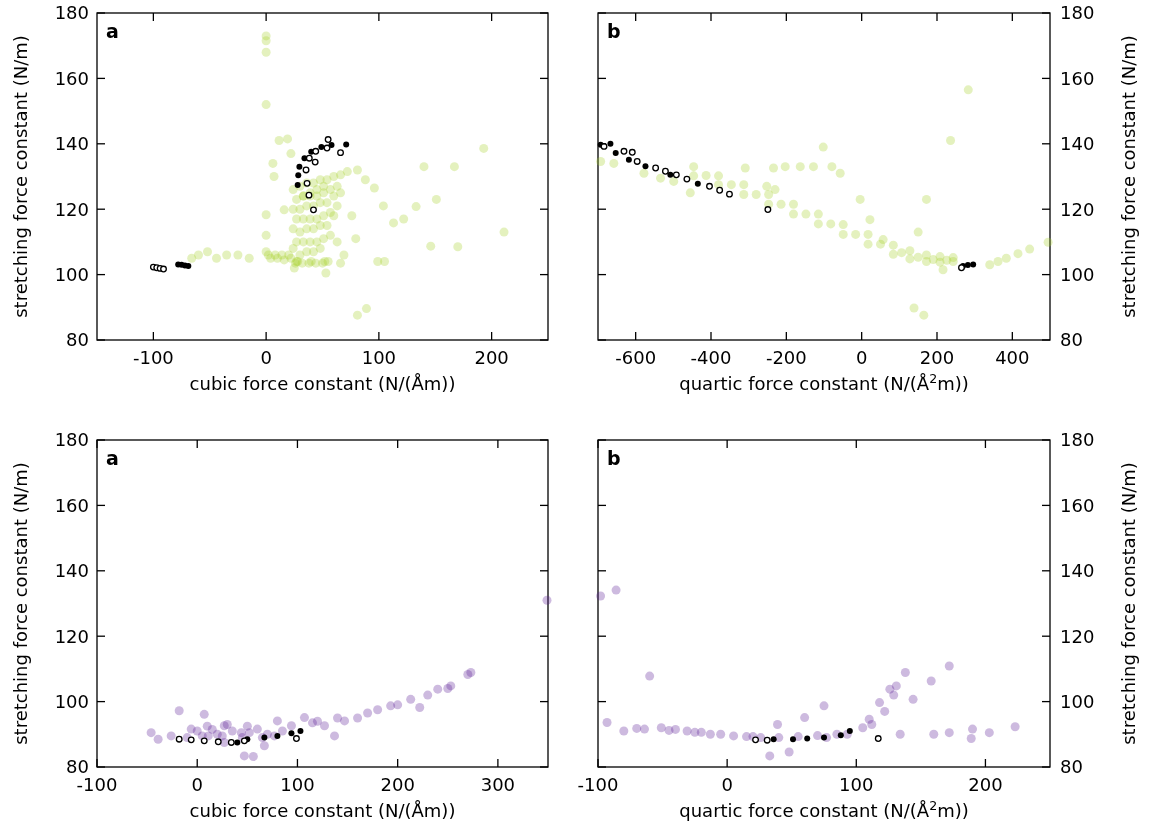 The width and height of the screenshot is (1149, 832). I want to click on y-tick-label: 80, so click(77, 340).